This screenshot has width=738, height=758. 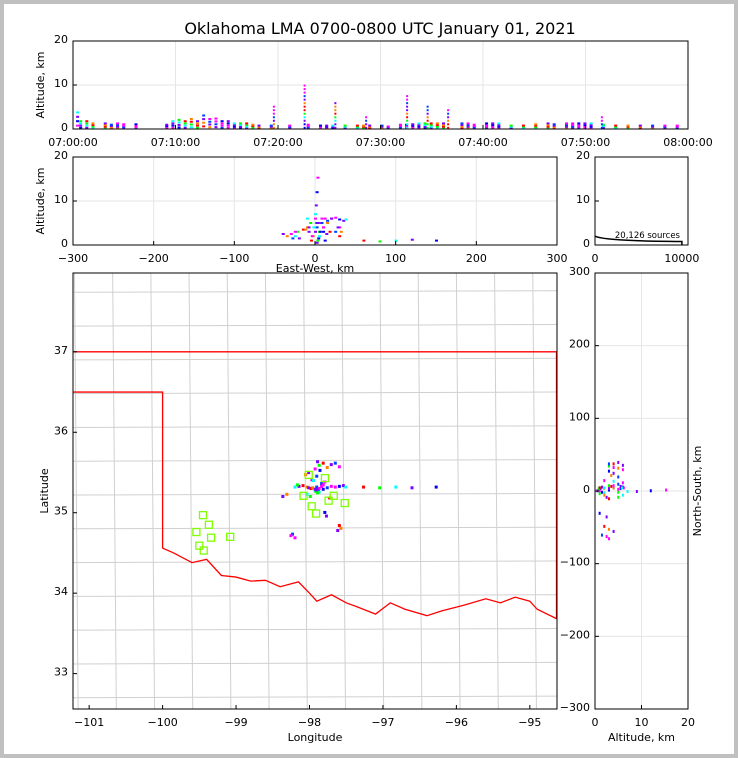 I want to click on y-tick-label: 0, so click(x=586, y=243).